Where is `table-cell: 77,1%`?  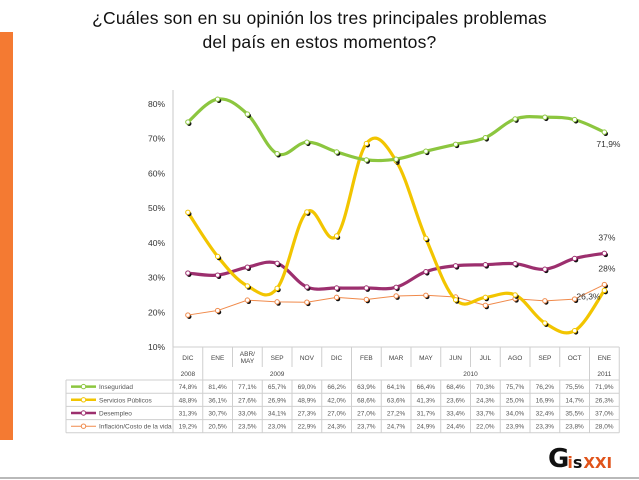
table-cell: 77,1% is located at coordinates (247, 387).